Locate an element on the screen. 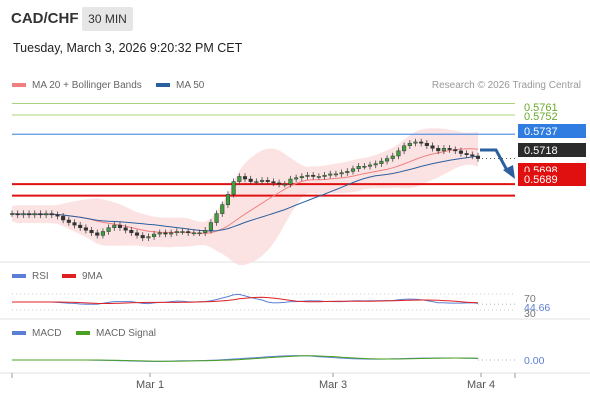 The image size is (590, 400). rsi-9ma-line is located at coordinates (245, 300).